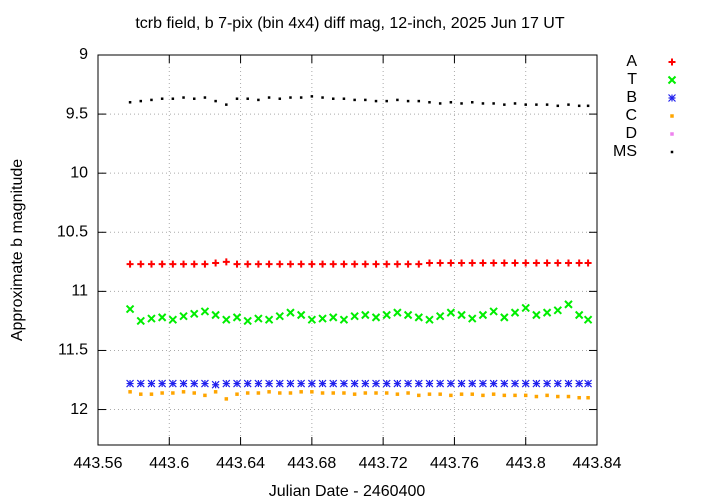 The image size is (720, 504). I want to click on y-tick-label: 11, so click(79, 291).